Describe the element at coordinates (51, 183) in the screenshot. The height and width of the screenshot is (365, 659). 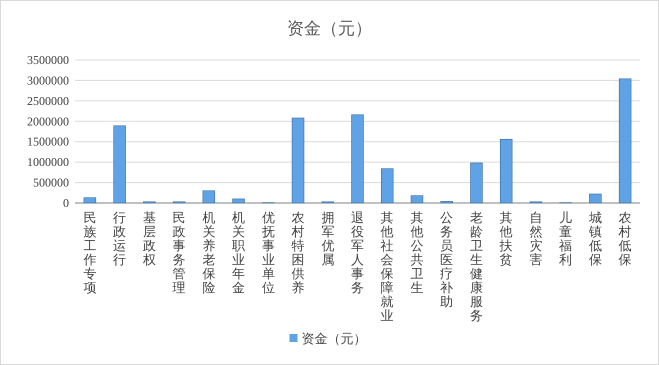
I see `y-tick-label: 500000` at that location.